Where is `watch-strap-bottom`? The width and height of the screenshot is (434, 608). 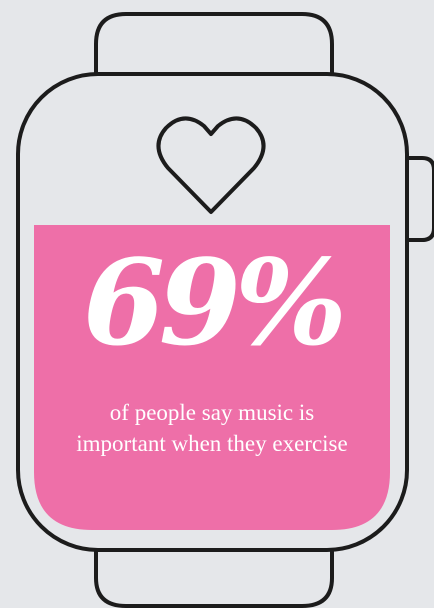 watch-strap-bottom is located at coordinates (214, 578).